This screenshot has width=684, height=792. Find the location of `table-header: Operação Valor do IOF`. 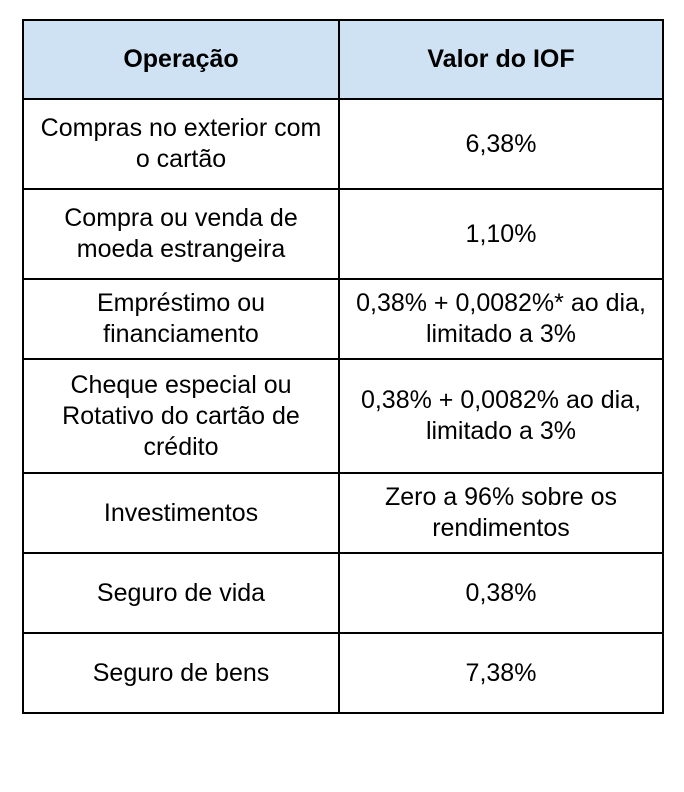

table-header: Operação Valor do IOF is located at coordinates (343, 59).